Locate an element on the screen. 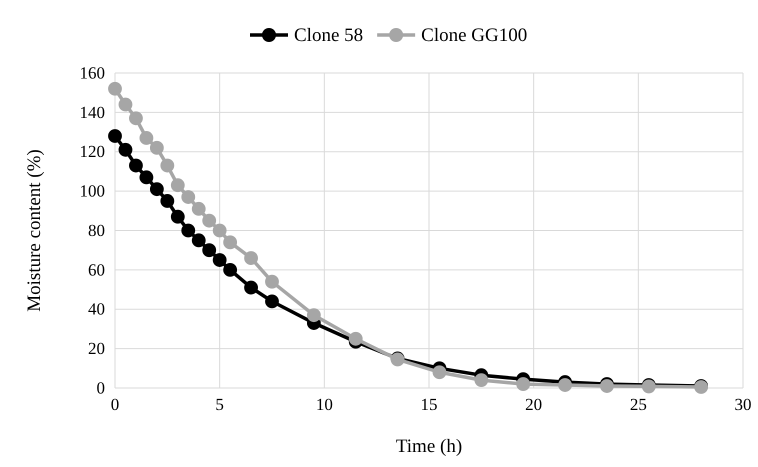 This screenshot has height=467, width=758. x-tick-label: 20 is located at coordinates (533, 404).